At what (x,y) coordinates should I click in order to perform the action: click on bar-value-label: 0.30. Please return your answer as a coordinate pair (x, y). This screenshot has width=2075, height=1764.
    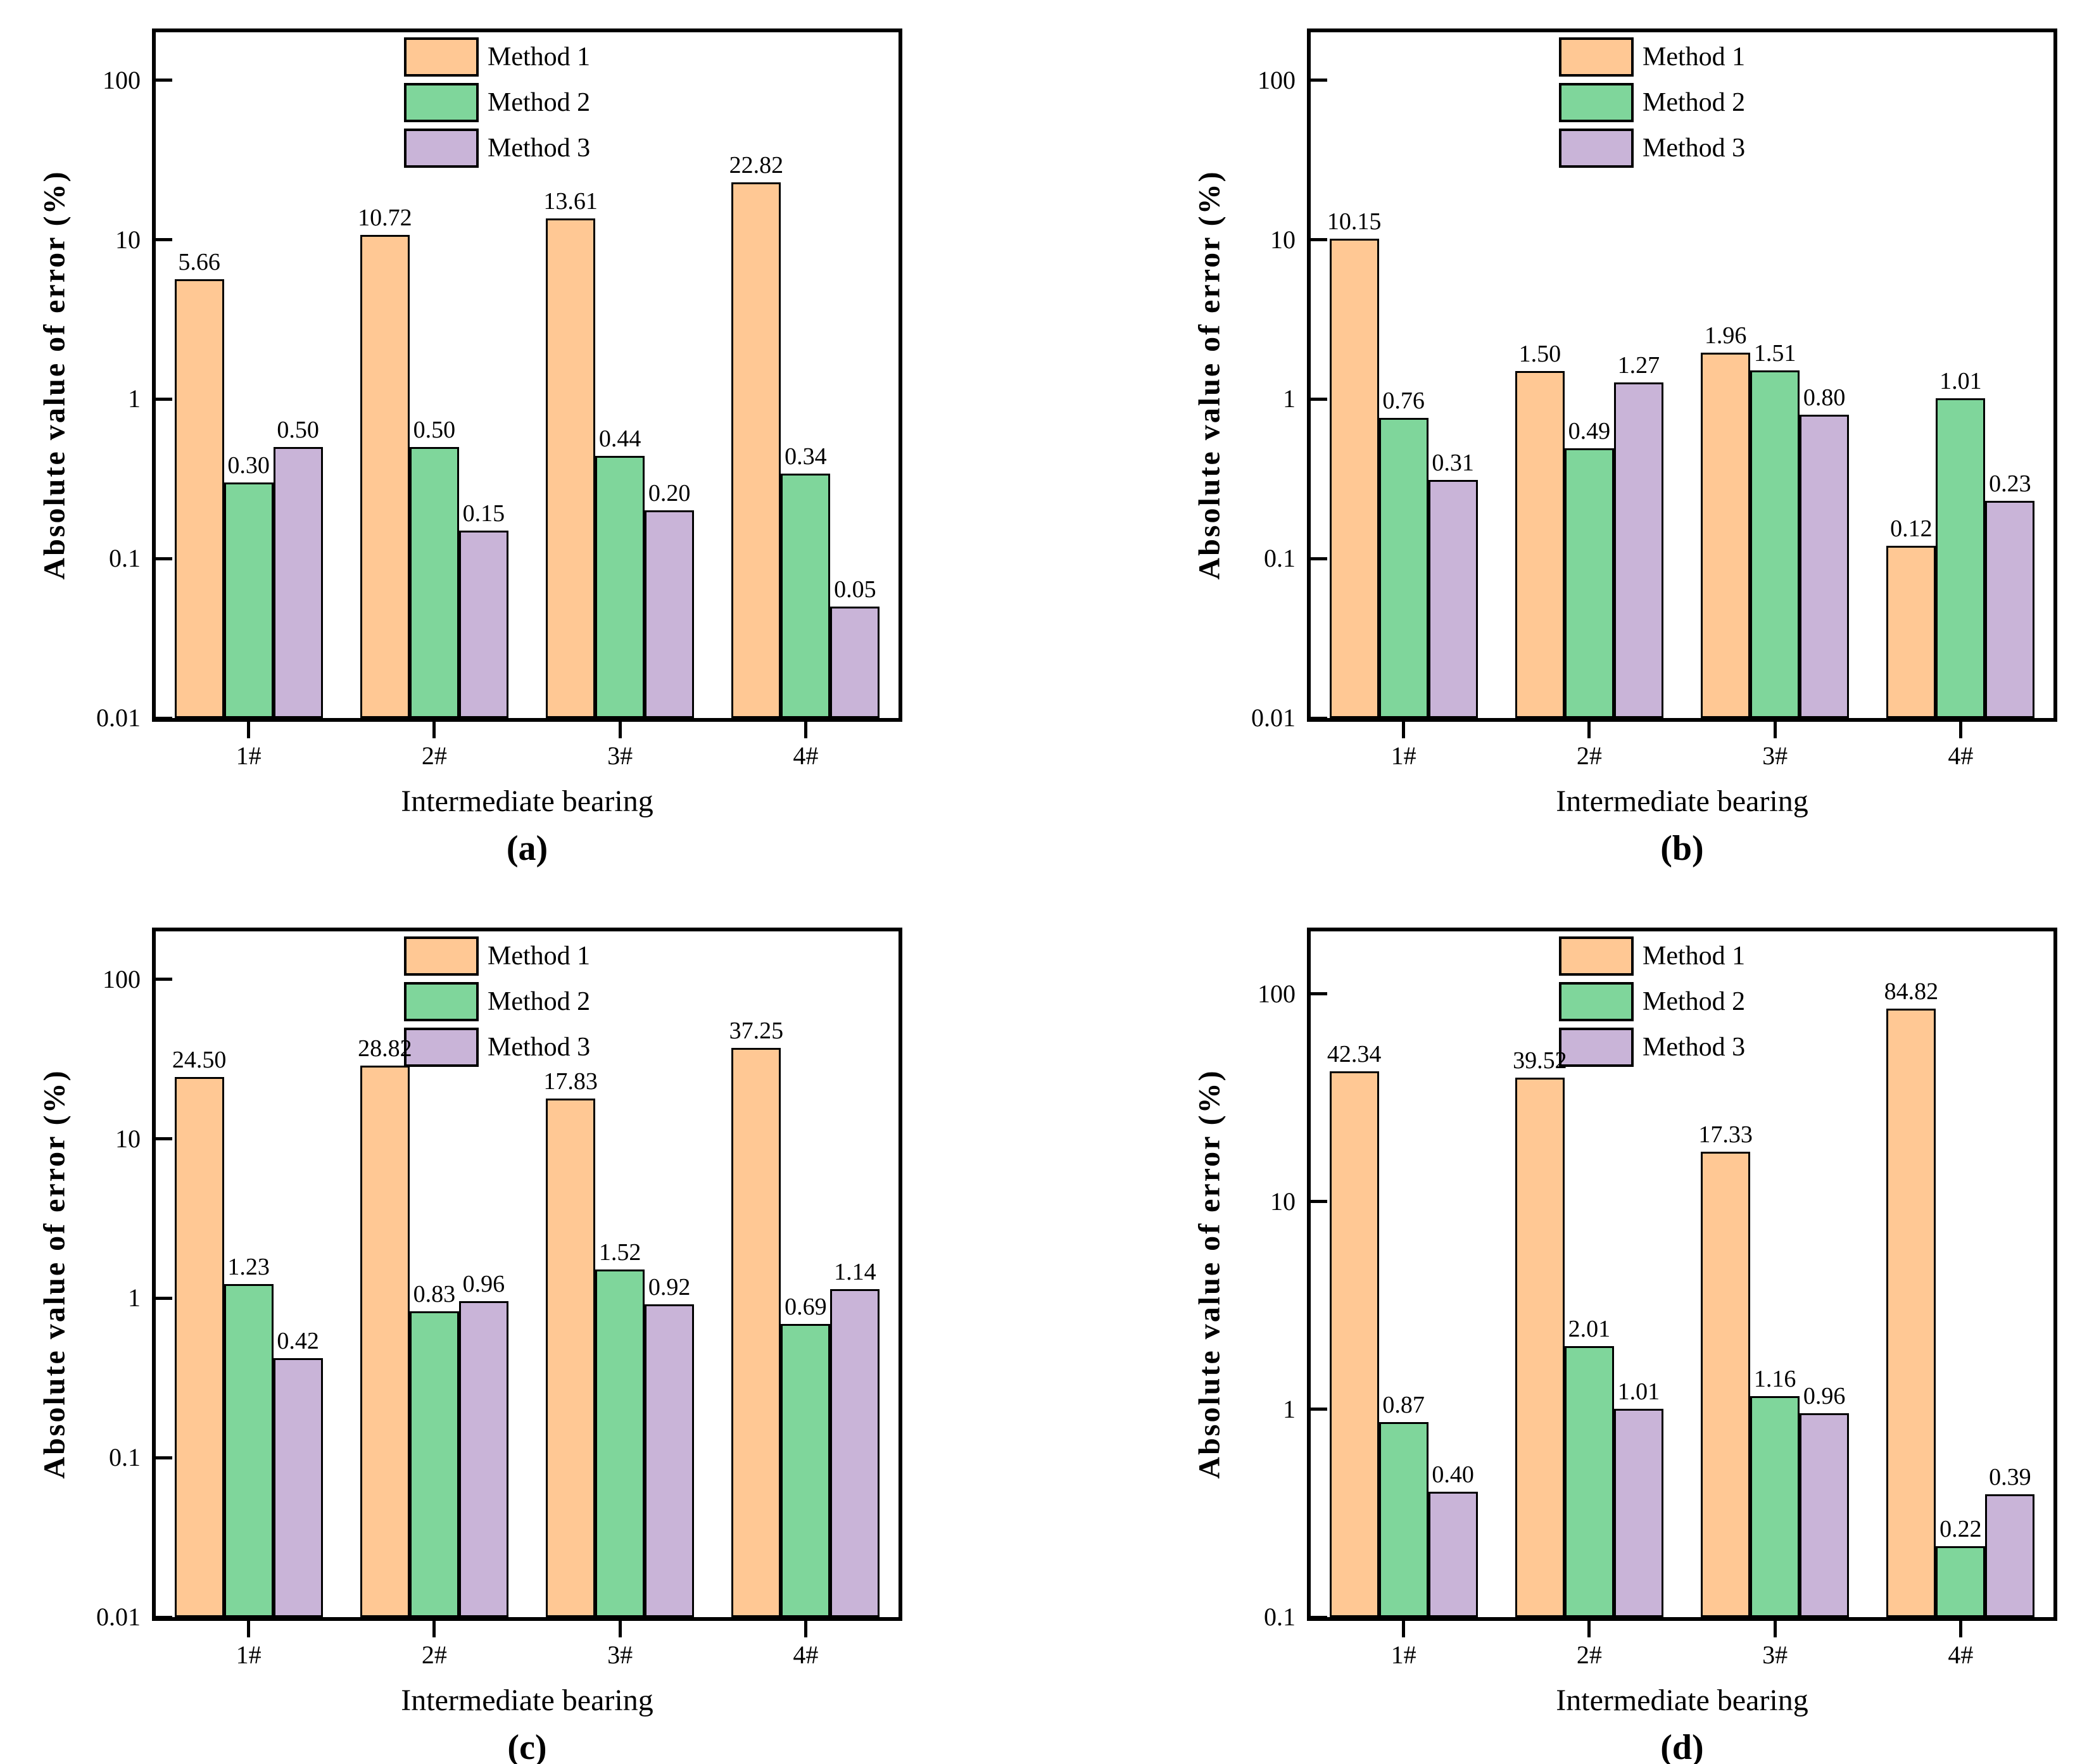
    Looking at the image, I should click on (248, 465).